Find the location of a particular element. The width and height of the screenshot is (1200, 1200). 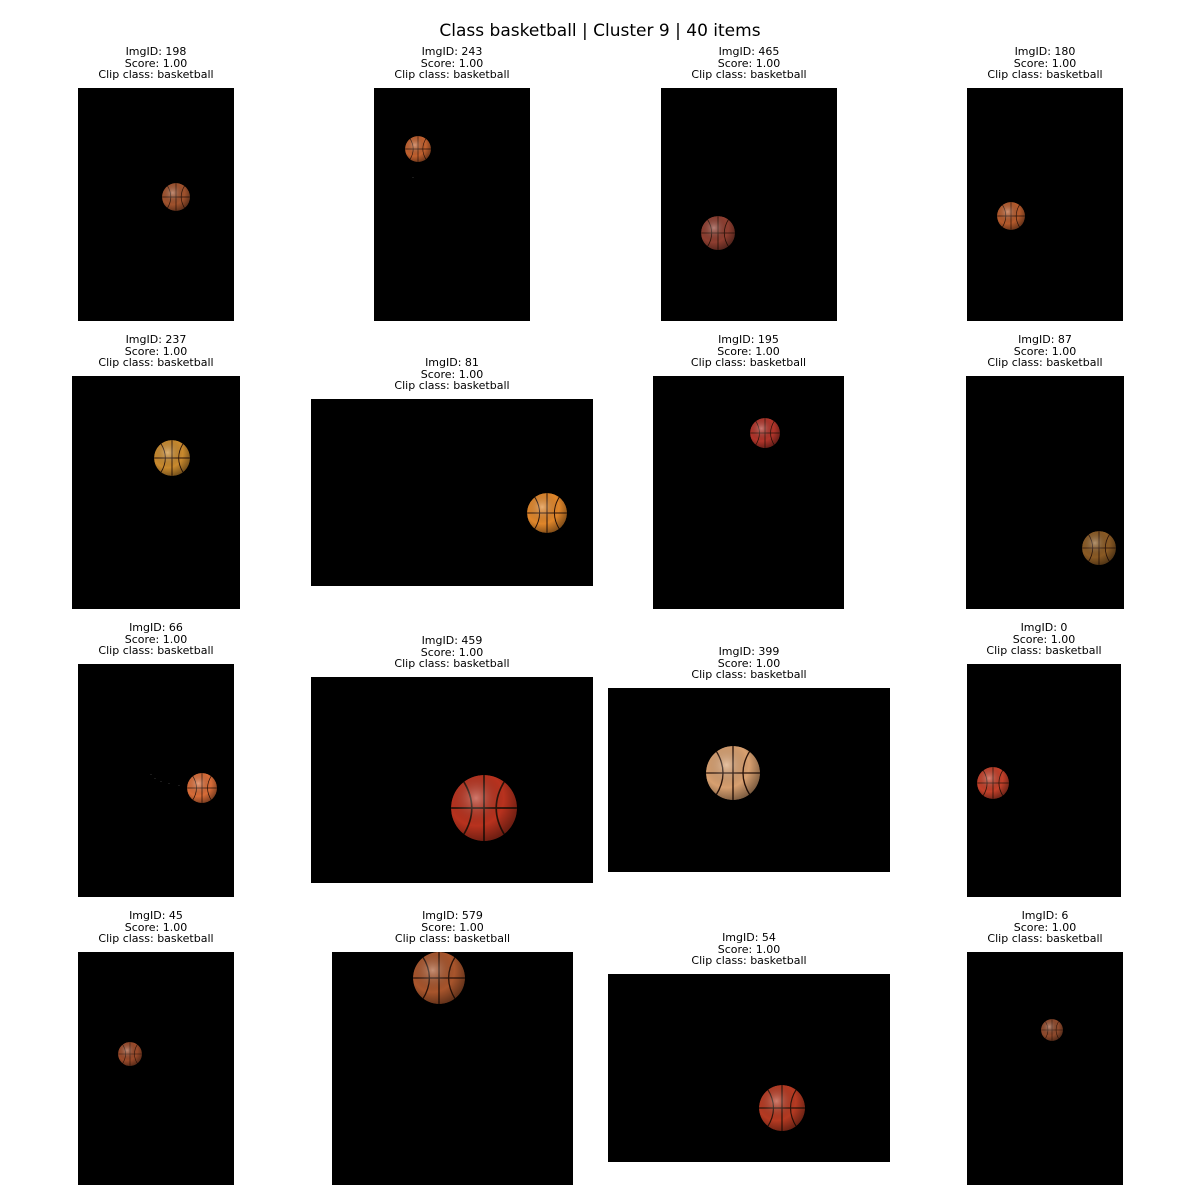

img-id-label: ImgID: 459 is located at coordinates (452, 640).